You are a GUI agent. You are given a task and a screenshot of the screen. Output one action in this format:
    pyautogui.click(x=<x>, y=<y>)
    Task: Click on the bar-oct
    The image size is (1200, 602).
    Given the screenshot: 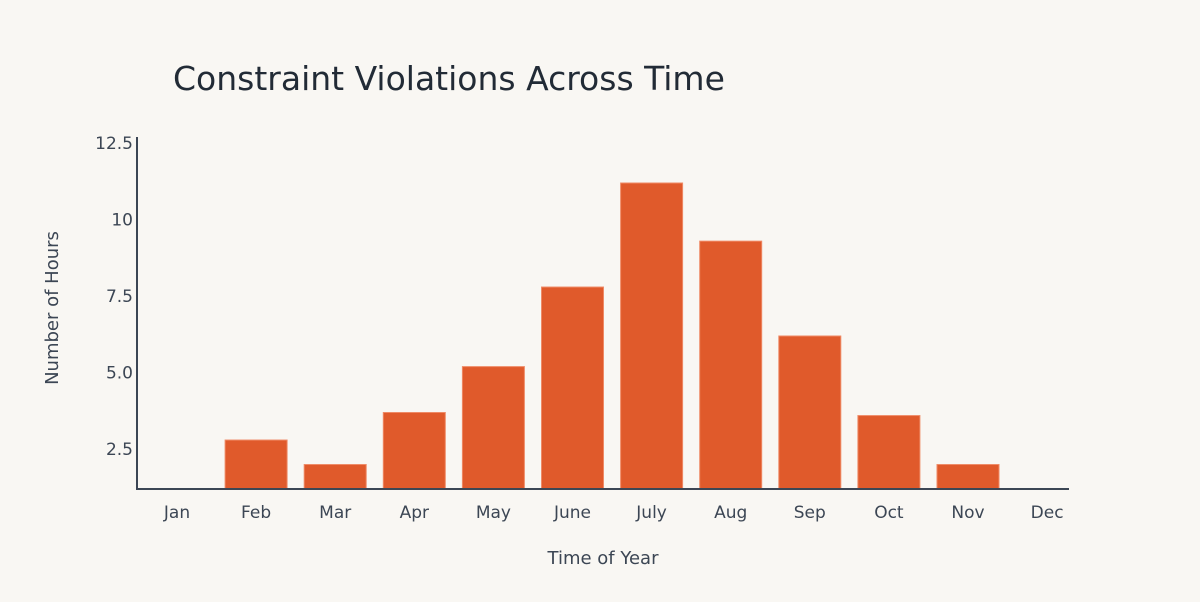 What is the action you would take?
    pyautogui.click(x=889, y=452)
    